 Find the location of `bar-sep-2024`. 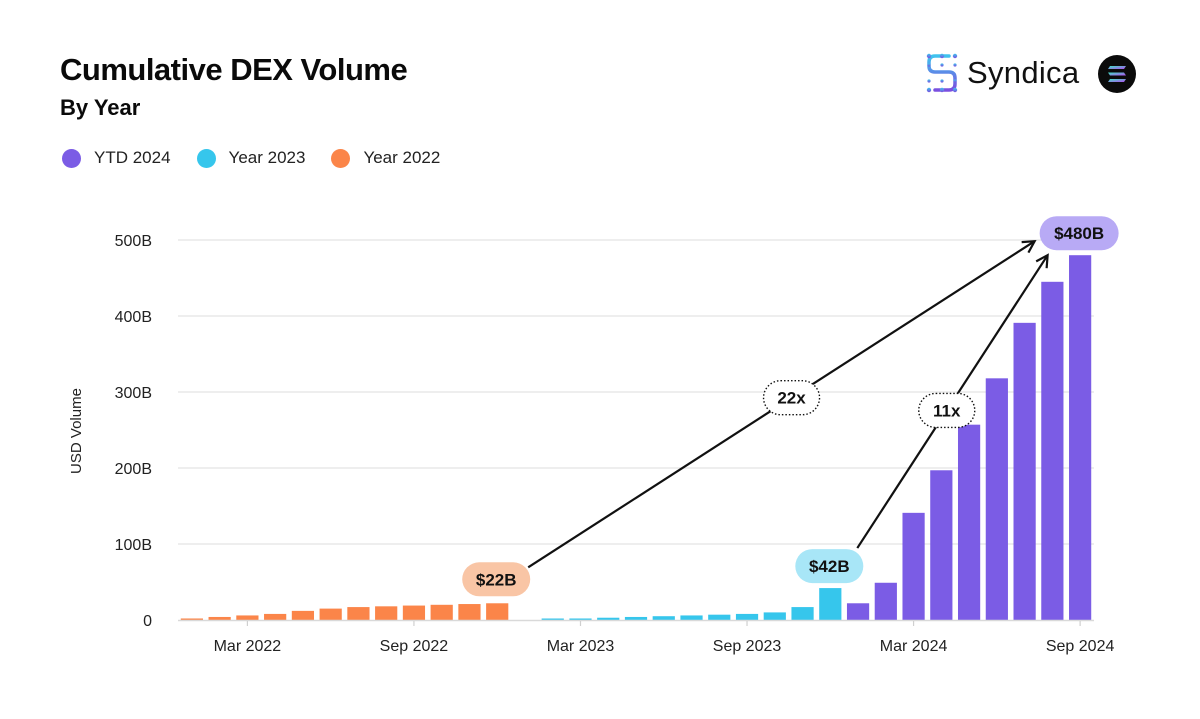

bar-sep-2024 is located at coordinates (1080, 437).